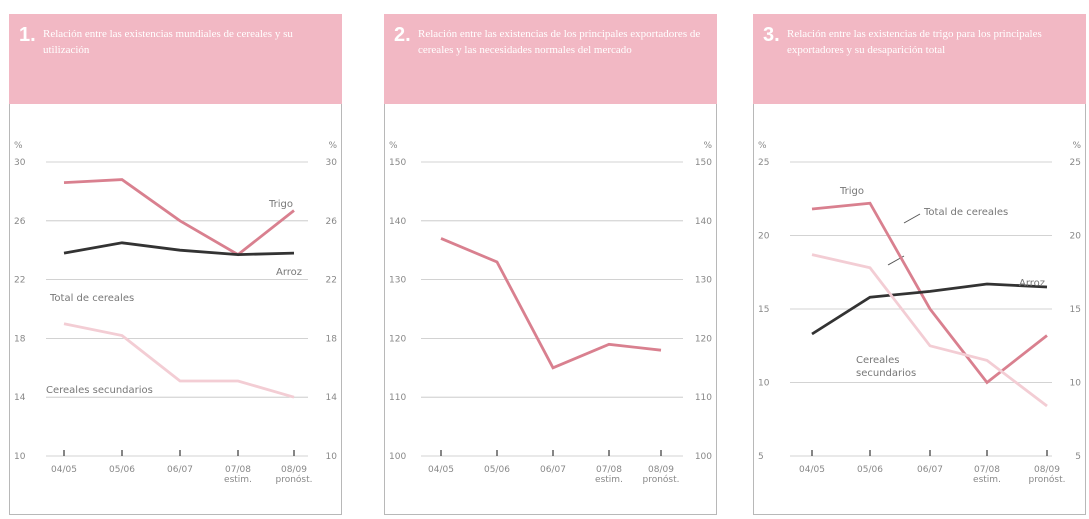 Image resolution: width=1089 pixels, height=519 pixels. Describe the element at coordinates (763, 163) in the screenshot. I see `y-tick-label-left: 25` at that location.